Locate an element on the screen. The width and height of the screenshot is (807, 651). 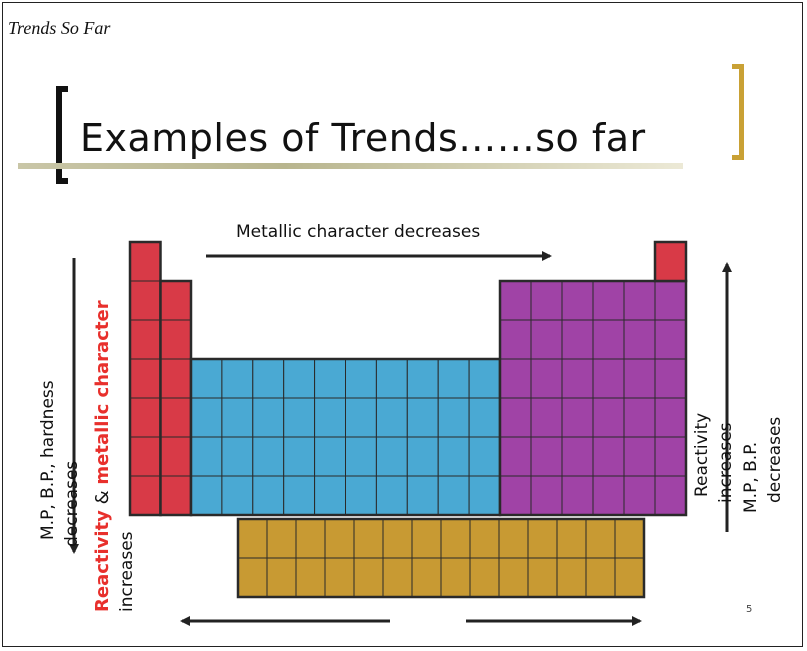
f-block-outline is located at coordinates (441, 558).